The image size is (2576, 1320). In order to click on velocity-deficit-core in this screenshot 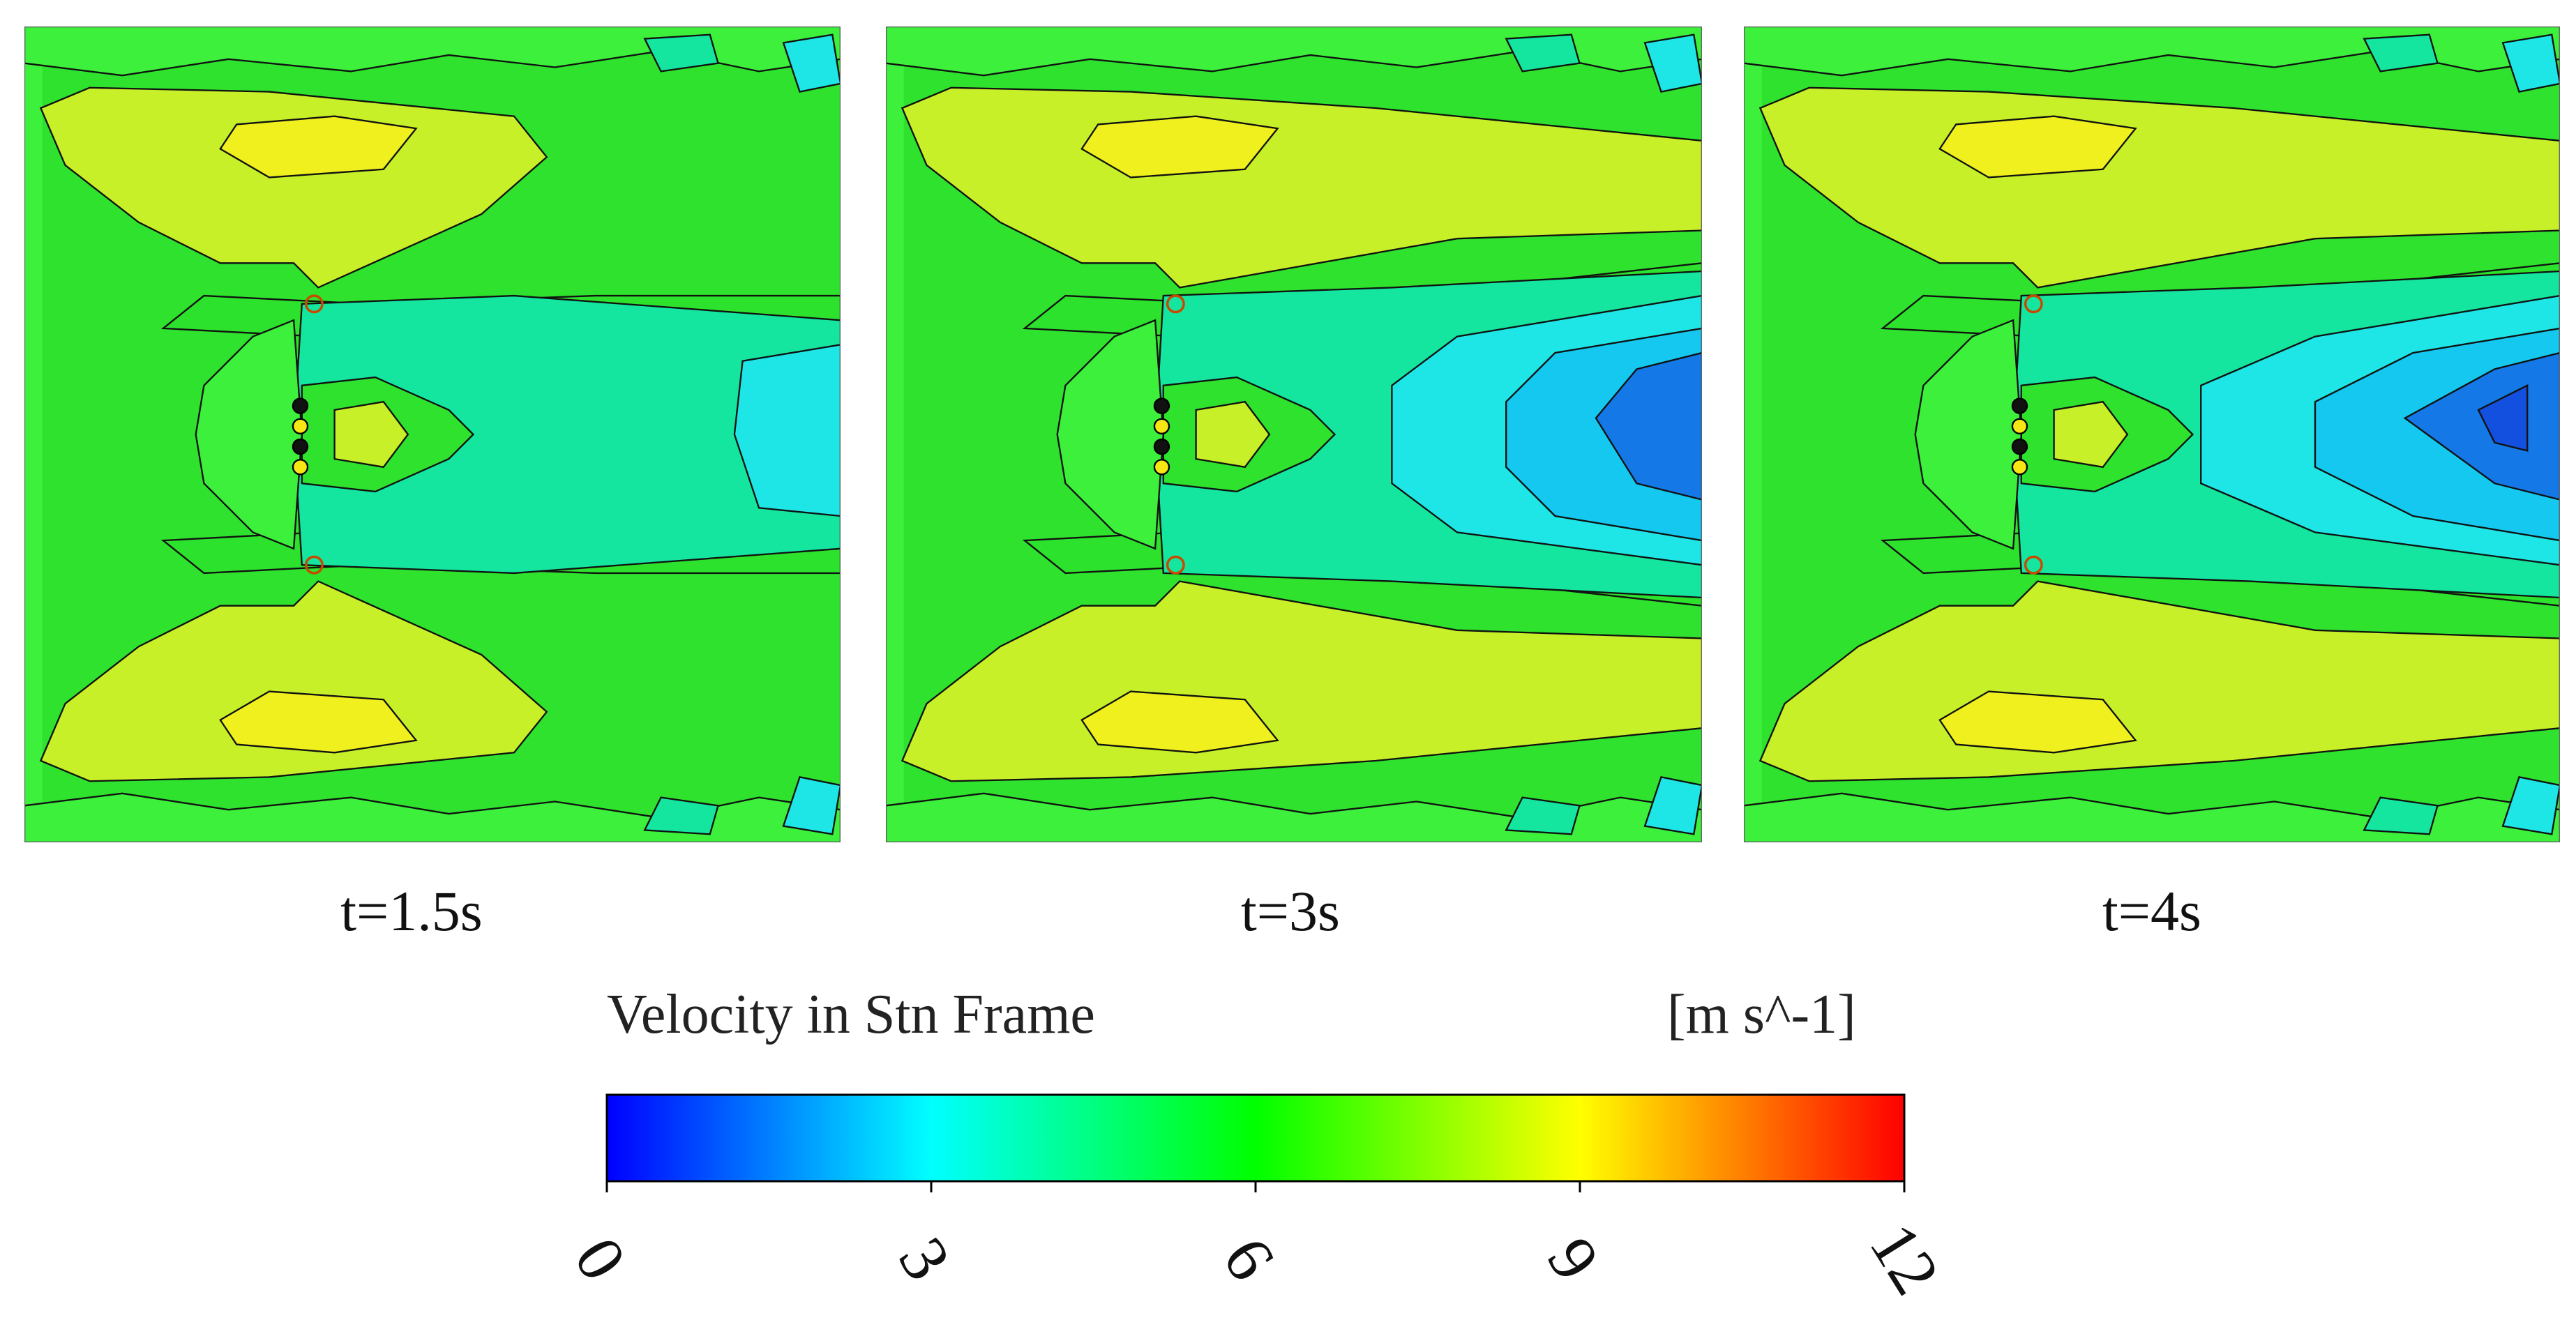, I will do `click(1648, 426)`.